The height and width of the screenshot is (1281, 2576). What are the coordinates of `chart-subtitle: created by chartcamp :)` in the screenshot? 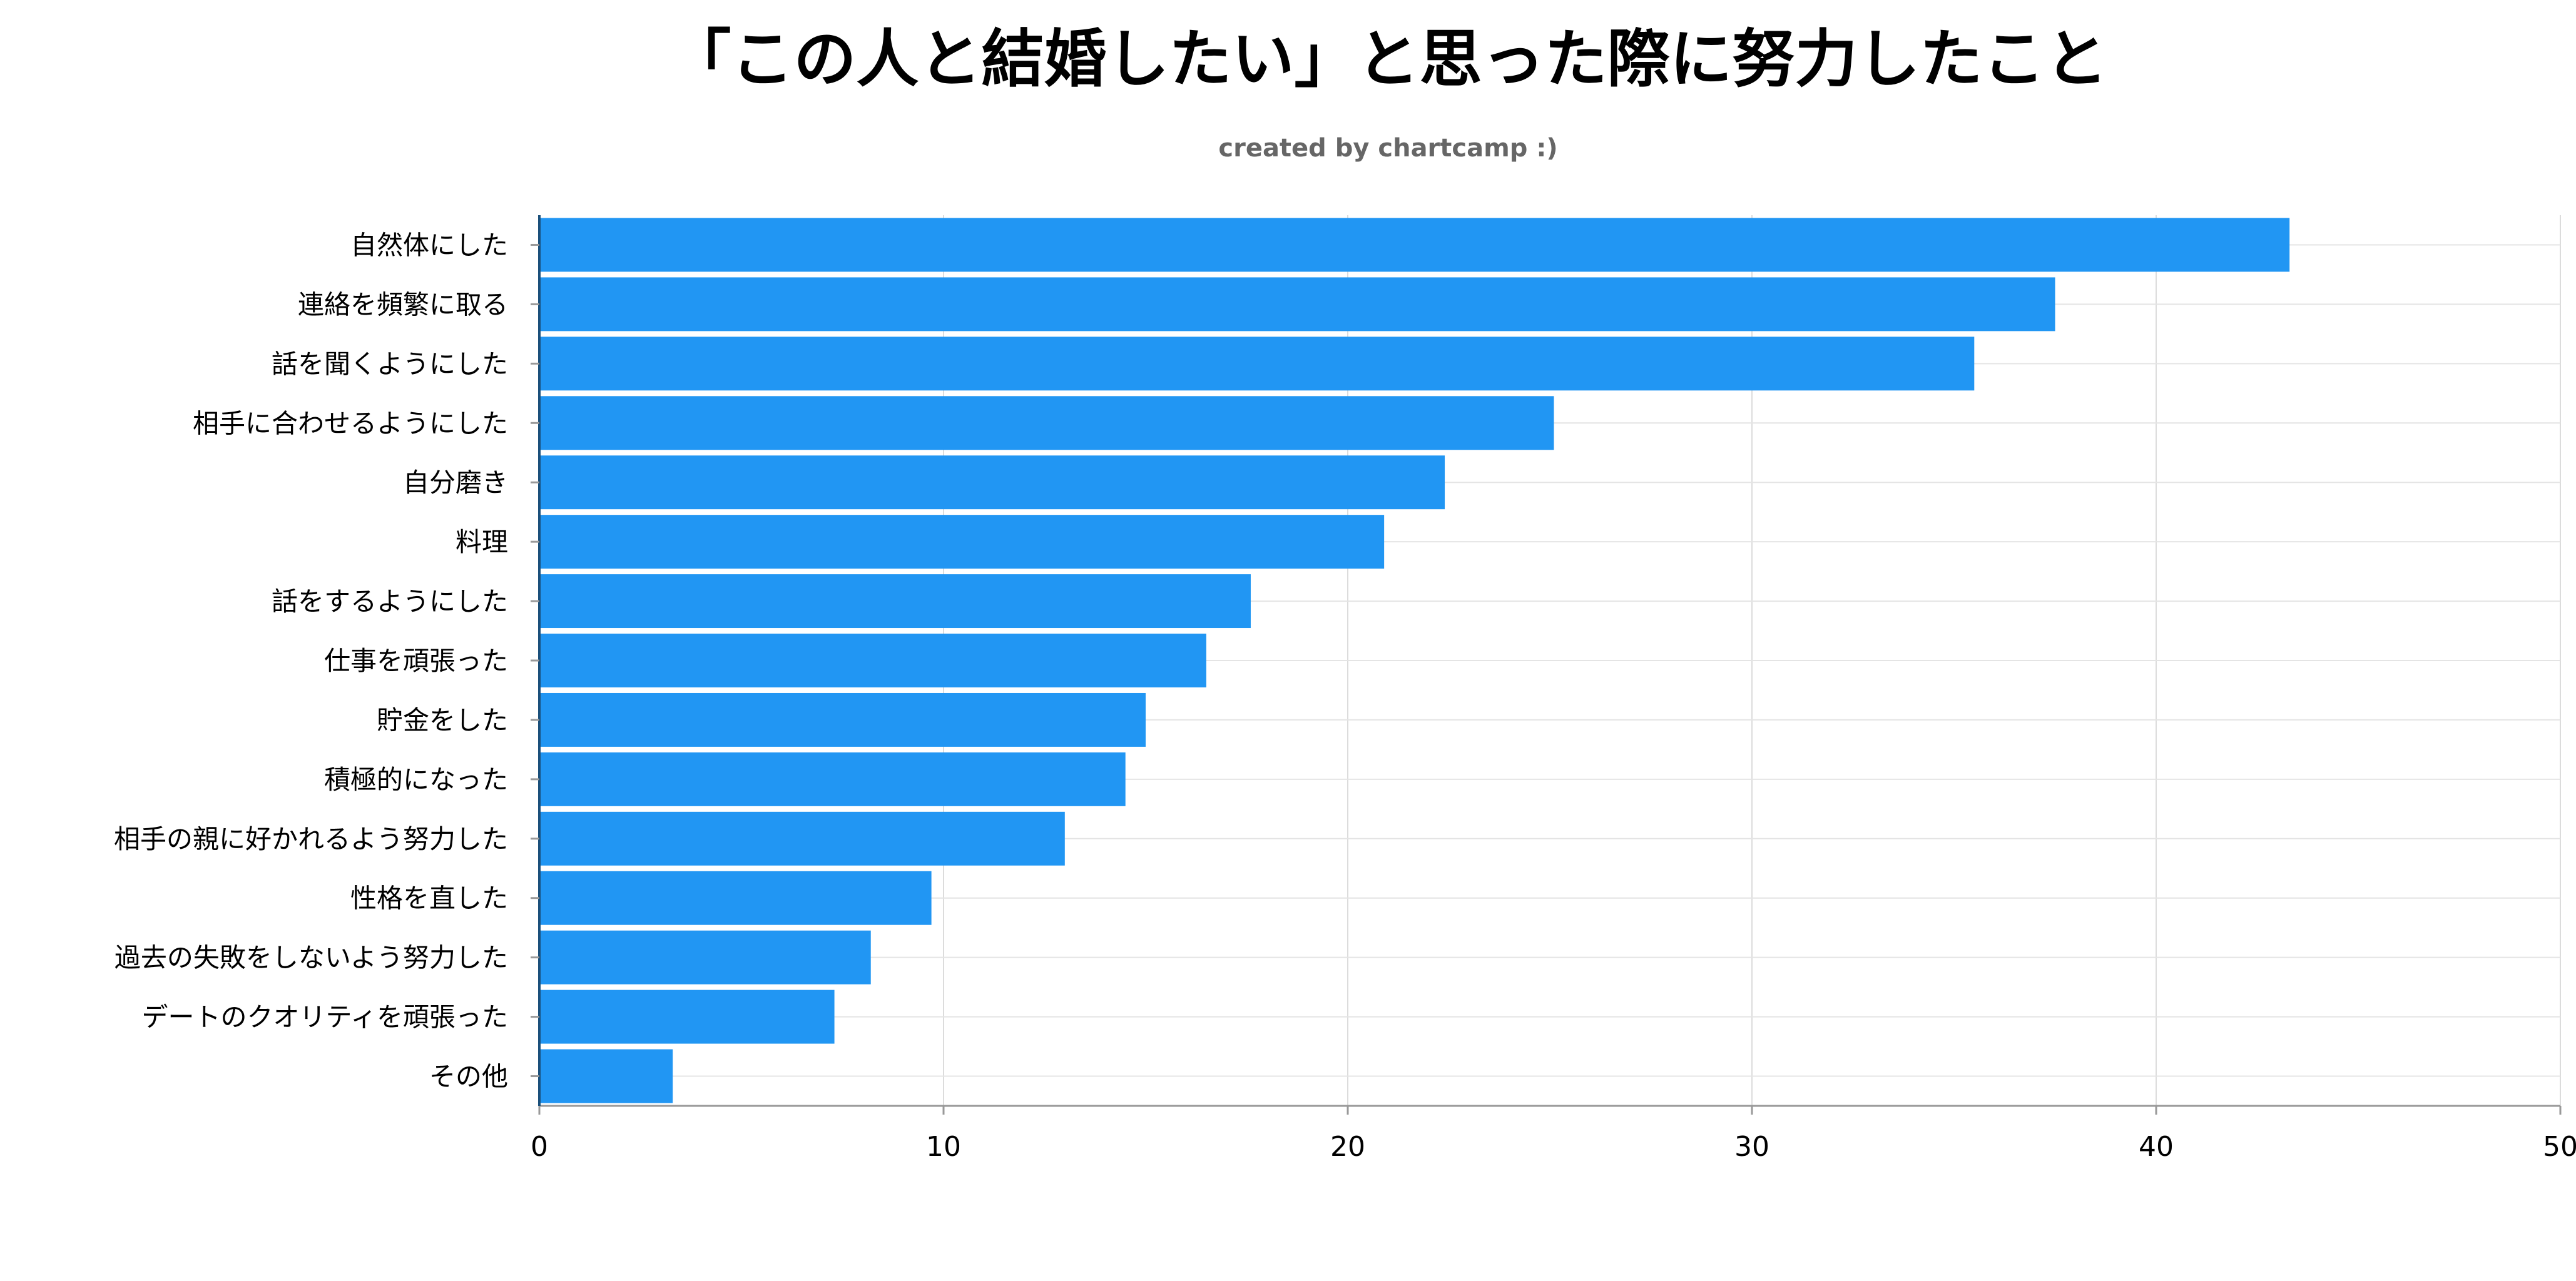 It's located at (1388, 148).